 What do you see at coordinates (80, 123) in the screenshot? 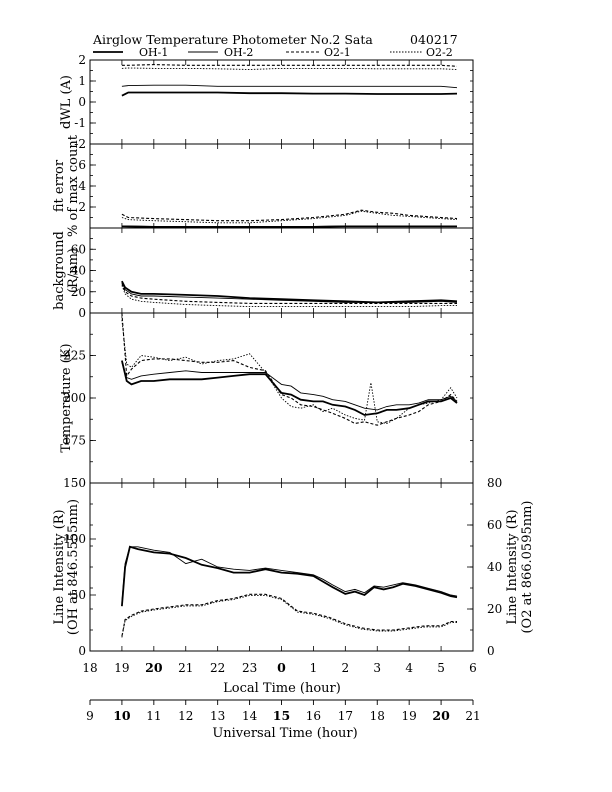
I see `y-tick-label: -1` at bounding box center [80, 123].